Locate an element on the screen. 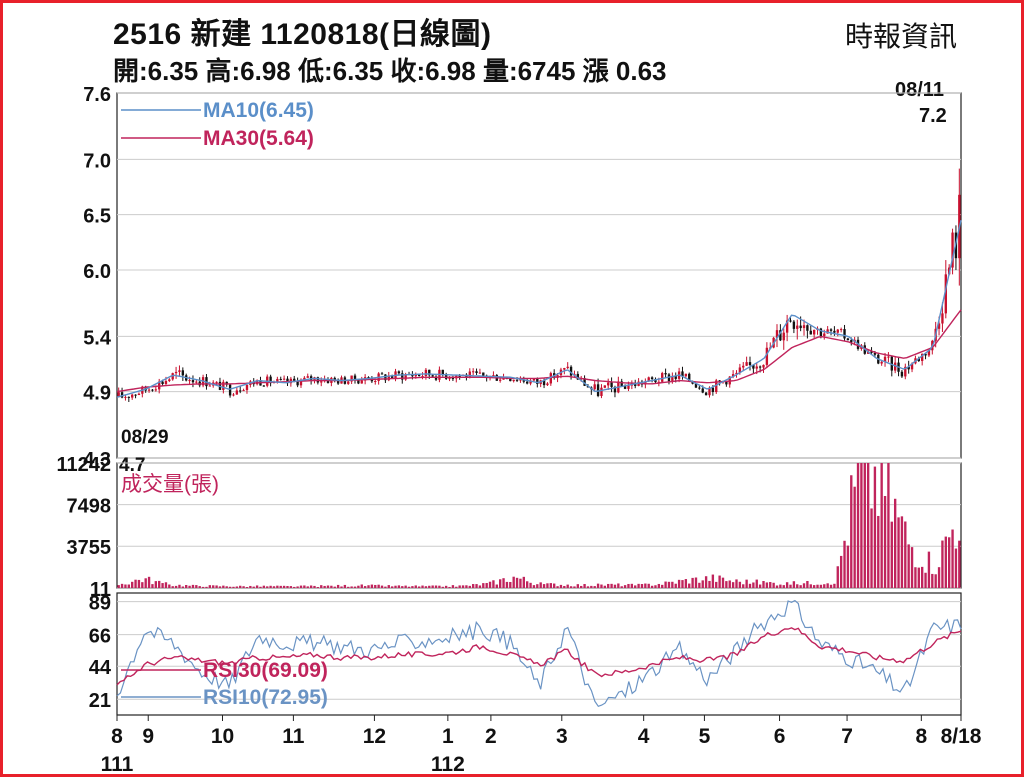 The width and height of the screenshot is (1024, 777). x-month-label: 7 is located at coordinates (847, 736).